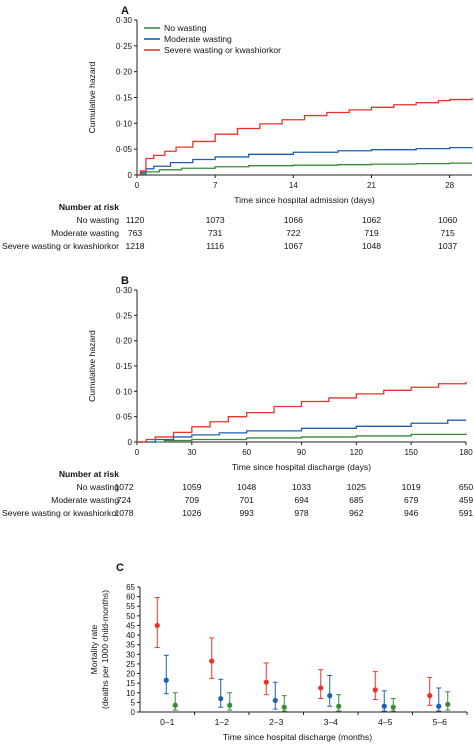  Describe the element at coordinates (130, 674) in the screenshot. I see `y-tick-label: 20` at that location.